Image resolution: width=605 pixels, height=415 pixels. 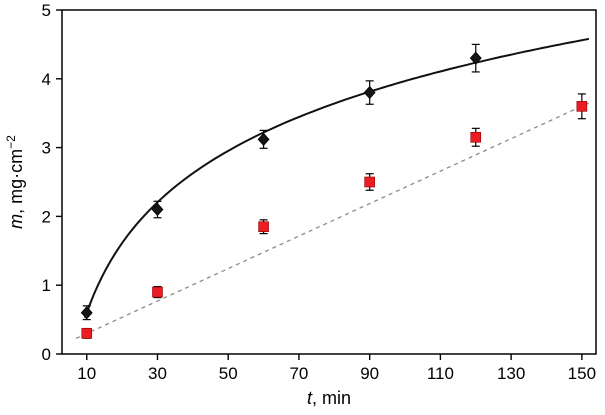 I want to click on y-tick-label: 3, so click(x=46, y=148).